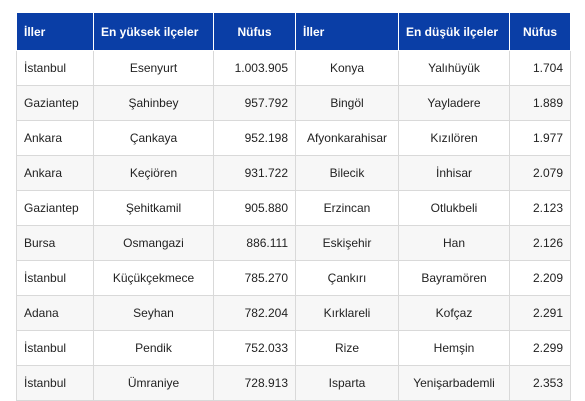 The image size is (585, 401). Describe the element at coordinates (454, 313) in the screenshot. I see `district-cell: Kofçaz` at that location.